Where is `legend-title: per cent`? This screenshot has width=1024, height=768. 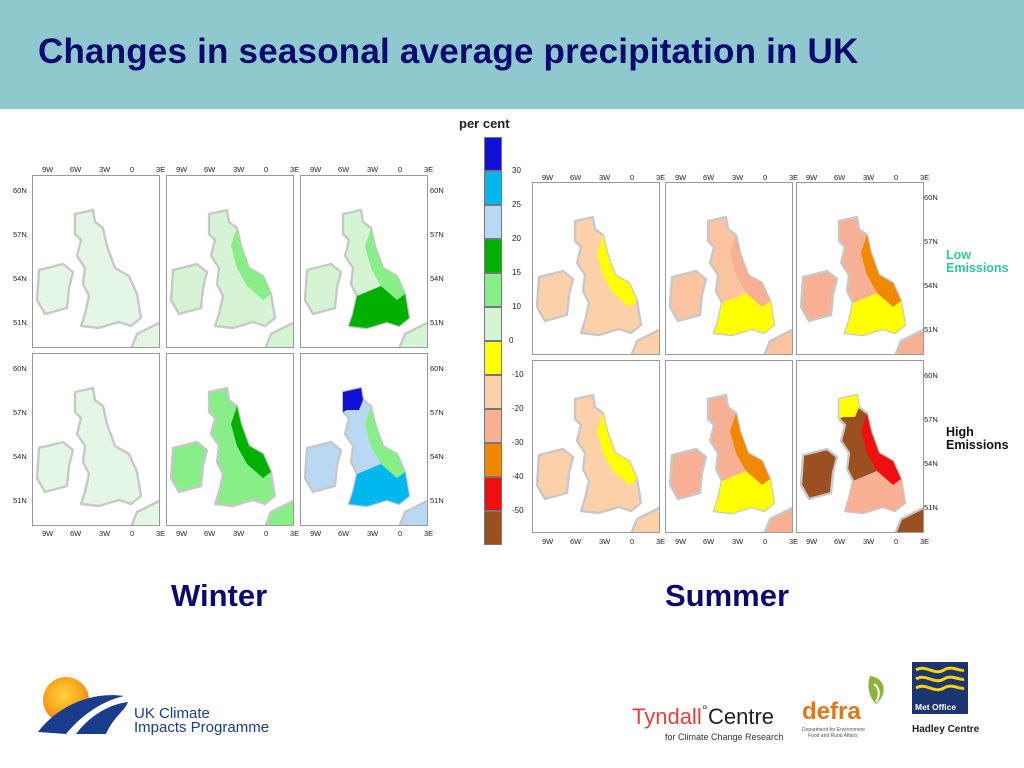 legend-title: per cent is located at coordinates (484, 123).